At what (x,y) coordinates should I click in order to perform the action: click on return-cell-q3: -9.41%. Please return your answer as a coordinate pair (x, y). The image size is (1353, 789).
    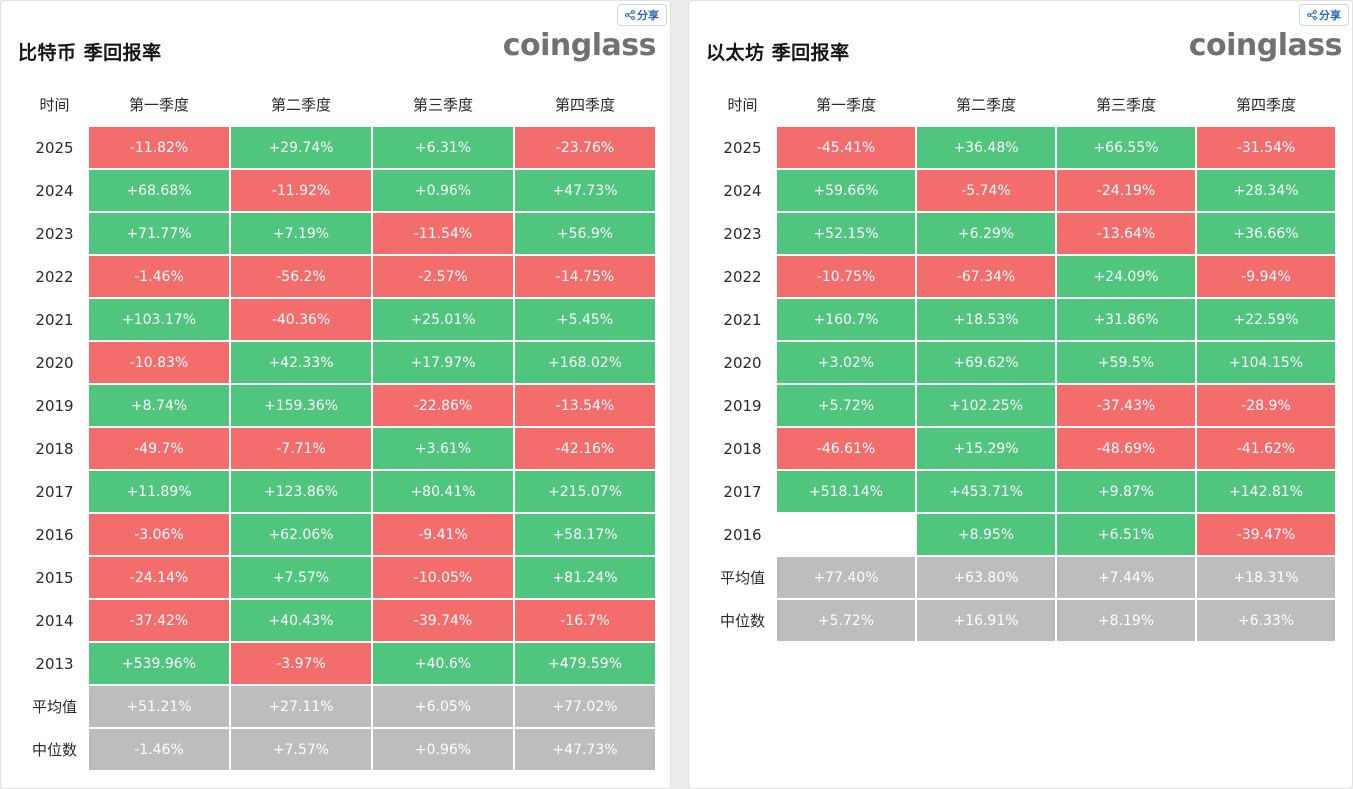
    Looking at the image, I should click on (443, 534).